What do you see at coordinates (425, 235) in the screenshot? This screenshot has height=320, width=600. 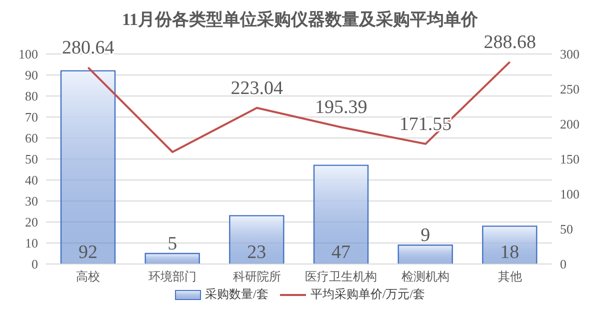 I see `data-label: 9` at bounding box center [425, 235].